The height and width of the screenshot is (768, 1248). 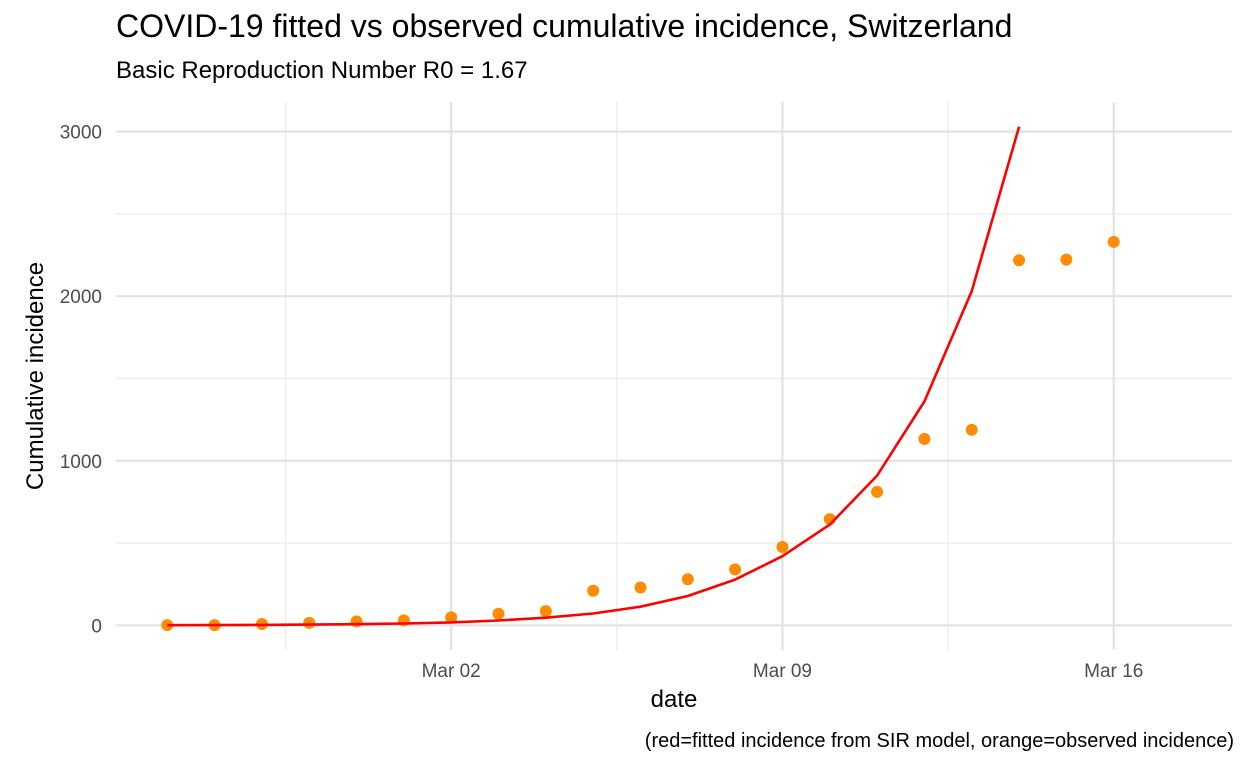 I want to click on x-tick-label: Mar 02, so click(x=451, y=671).